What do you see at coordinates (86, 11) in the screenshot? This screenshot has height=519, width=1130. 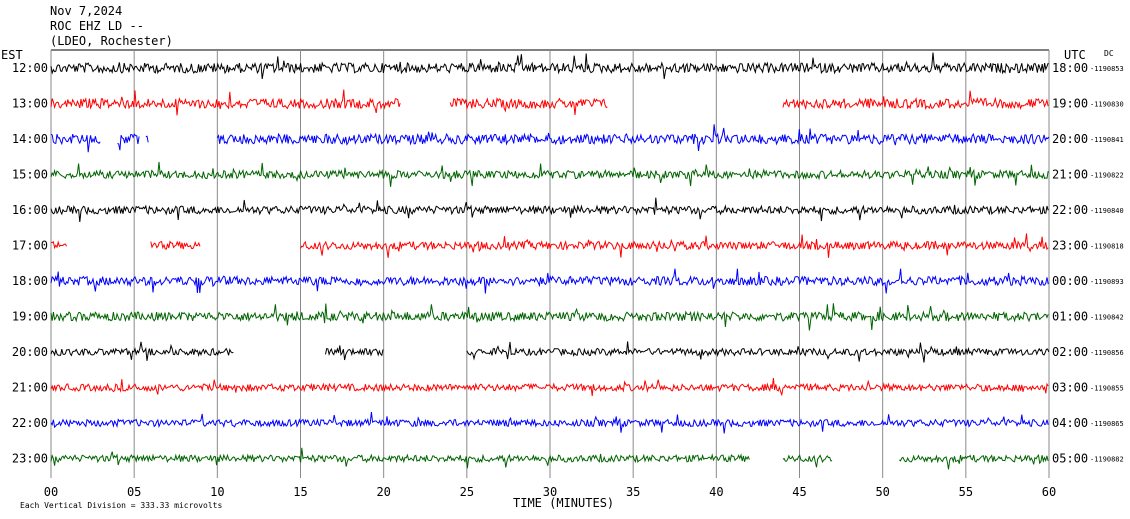 I see `header-date: Nov 7,2024` at bounding box center [86, 11].